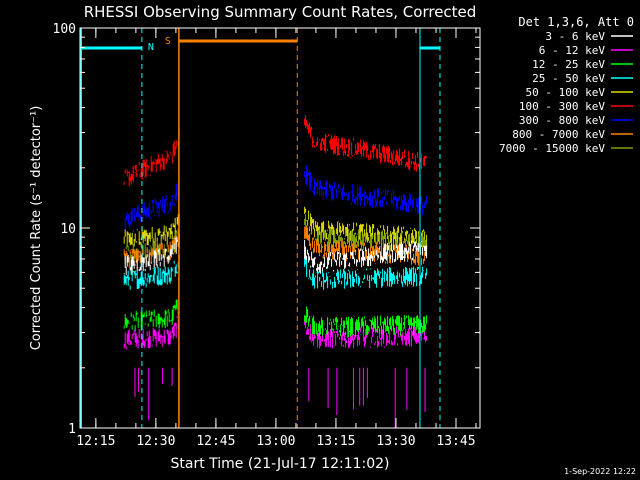 The width and height of the screenshot is (640, 480). What do you see at coordinates (552, 148) in the screenshot?
I see `legend-label-9: 7000 - 15000 keV` at bounding box center [552, 148].